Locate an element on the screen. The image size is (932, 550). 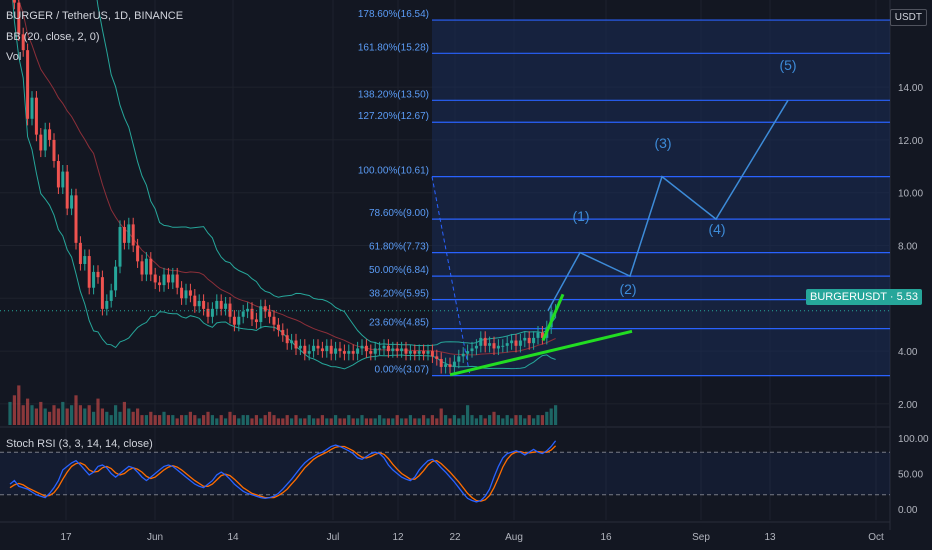
fib-level-label: 100.00%(10.61) is located at coordinates (393, 171).